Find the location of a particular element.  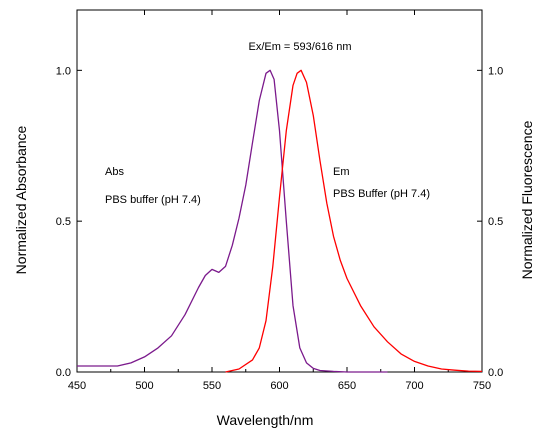

abs-label: Abs is located at coordinates (114, 172).